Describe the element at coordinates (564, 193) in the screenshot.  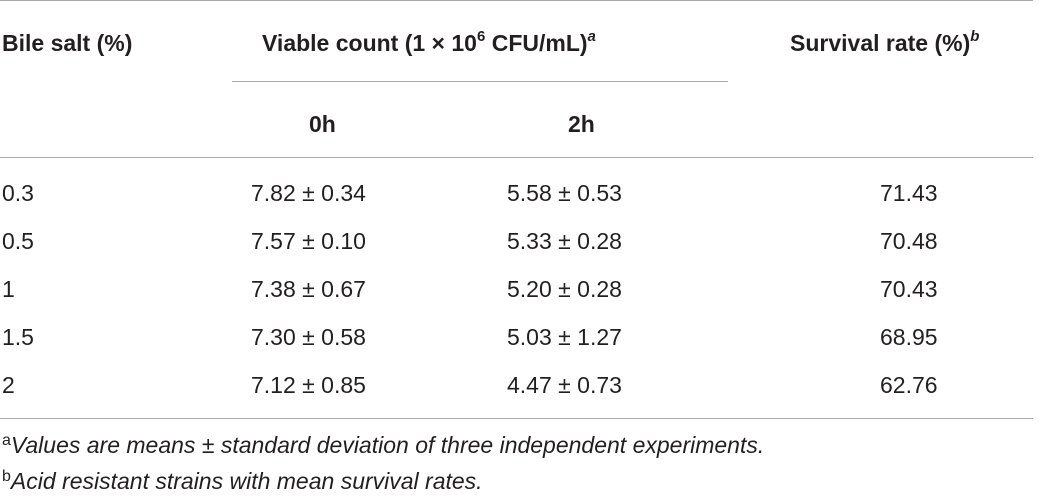
I see `cell-count-2h: 5.58 ± 0.53` at that location.